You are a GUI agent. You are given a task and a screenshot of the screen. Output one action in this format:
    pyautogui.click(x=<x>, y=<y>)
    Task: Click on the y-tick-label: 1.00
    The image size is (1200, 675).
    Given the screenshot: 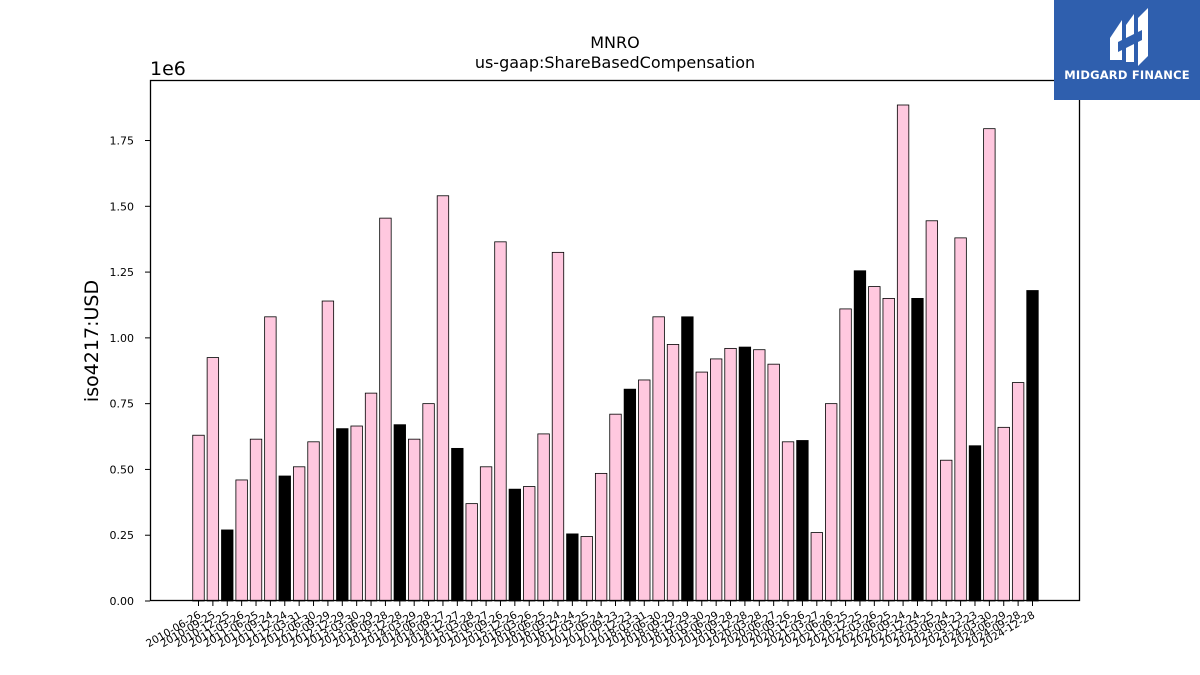 What is the action you would take?
    pyautogui.click(x=122, y=338)
    